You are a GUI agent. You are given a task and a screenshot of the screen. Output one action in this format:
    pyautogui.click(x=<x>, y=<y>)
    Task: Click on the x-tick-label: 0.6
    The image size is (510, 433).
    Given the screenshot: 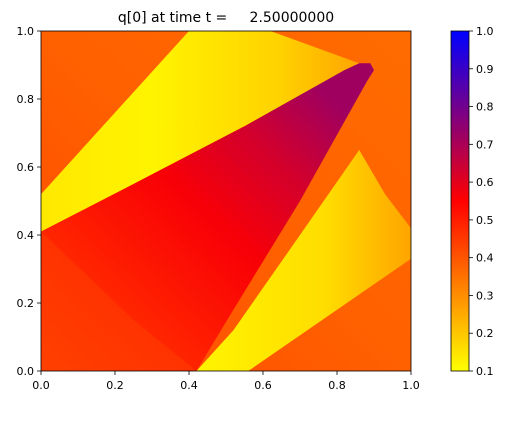 What is the action you would take?
    pyautogui.click(x=263, y=385)
    